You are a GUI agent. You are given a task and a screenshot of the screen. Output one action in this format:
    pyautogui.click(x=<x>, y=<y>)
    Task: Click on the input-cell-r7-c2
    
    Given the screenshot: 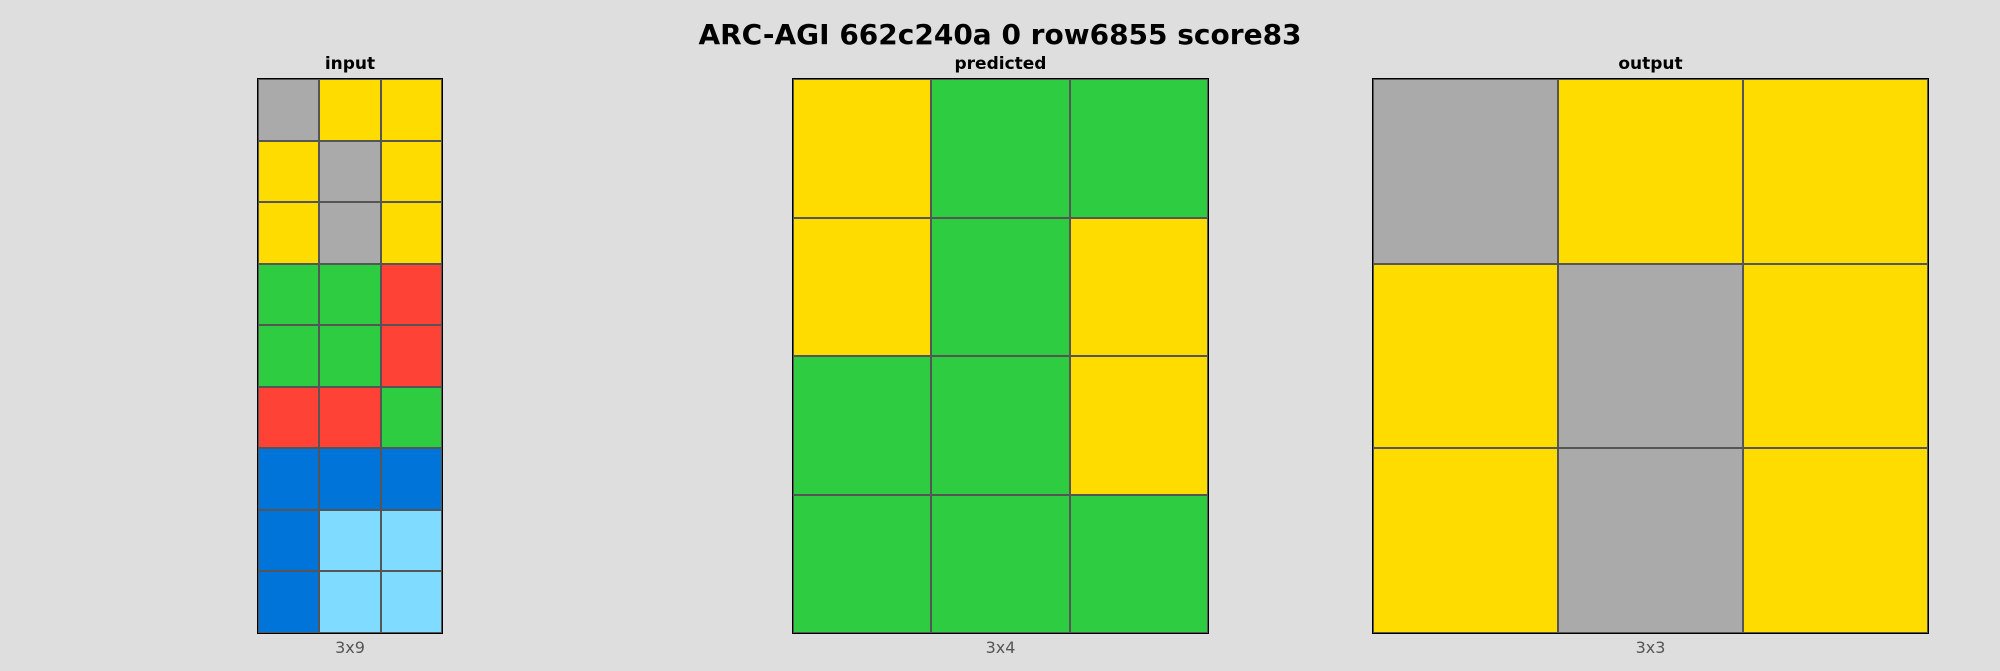 What is the action you would take?
    pyautogui.click(x=411, y=540)
    